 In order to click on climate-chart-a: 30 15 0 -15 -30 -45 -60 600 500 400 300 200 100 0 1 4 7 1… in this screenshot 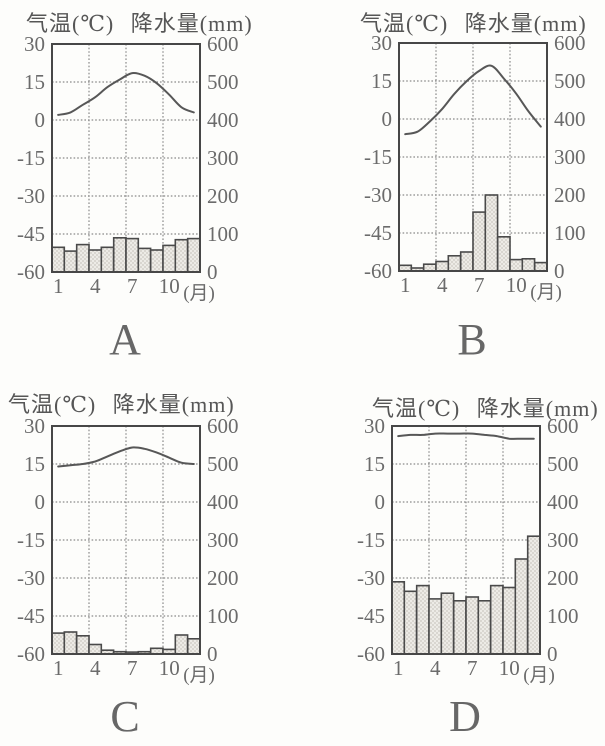, I will do `click(128, 168)`.